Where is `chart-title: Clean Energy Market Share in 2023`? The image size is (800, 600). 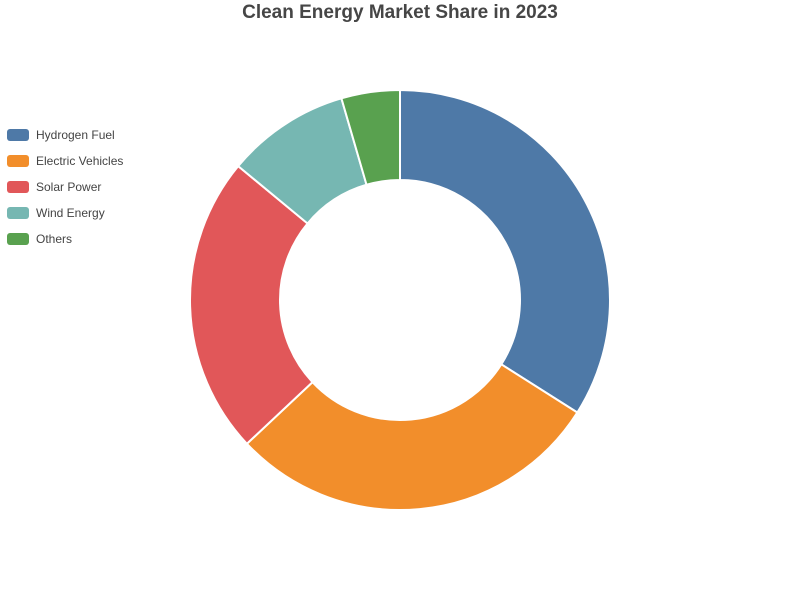 chart-title: Clean Energy Market Share in 2023 is located at coordinates (400, 12).